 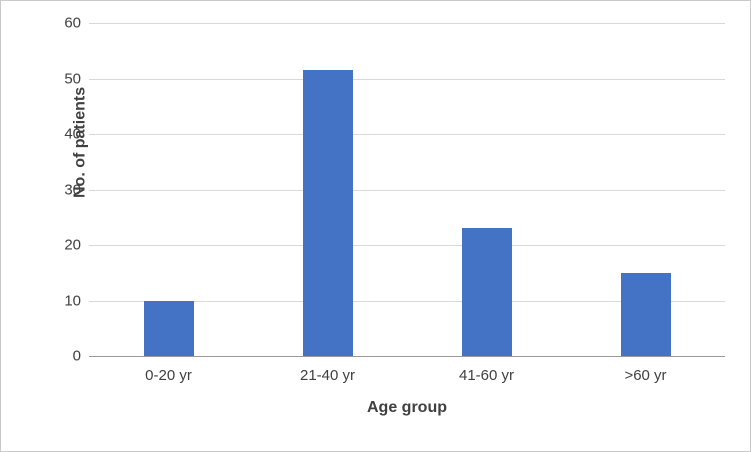 I want to click on y-tick-label: 30, so click(x=72, y=189).